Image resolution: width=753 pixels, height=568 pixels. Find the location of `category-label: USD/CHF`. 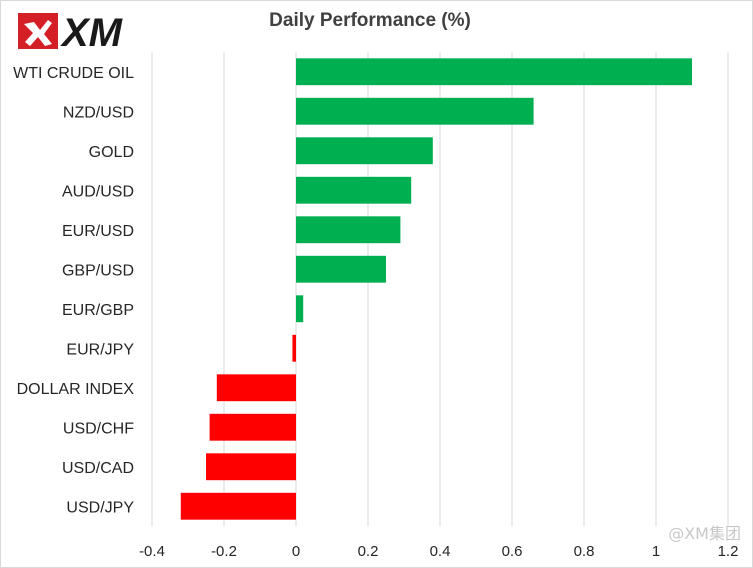

category-label: USD/CHF is located at coordinates (98, 428).